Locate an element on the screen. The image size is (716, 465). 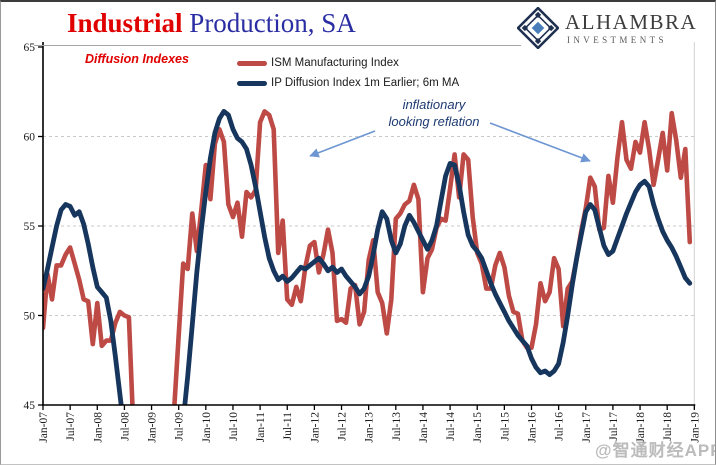
x-tick-label-Jan-13: Jan-13 is located at coordinates (370, 427).